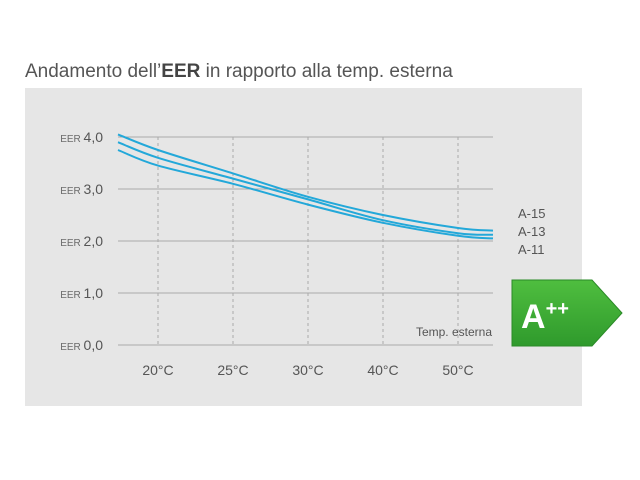  Describe the element at coordinates (557, 309) in the screenshot. I see `badge-superscript: ++` at that location.